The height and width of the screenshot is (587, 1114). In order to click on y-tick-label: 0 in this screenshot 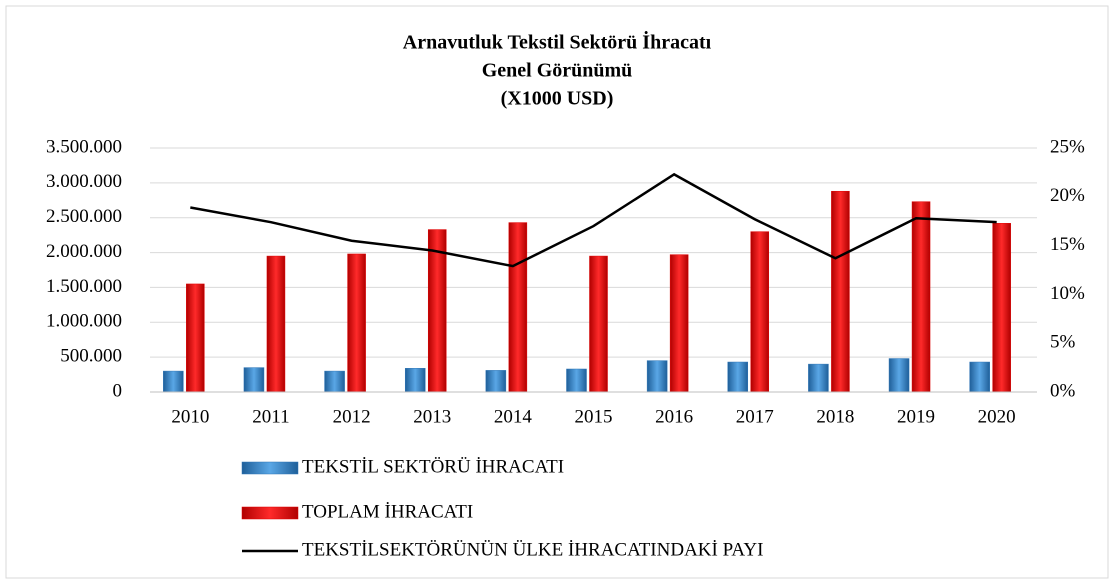, I will do `click(118, 390)`.